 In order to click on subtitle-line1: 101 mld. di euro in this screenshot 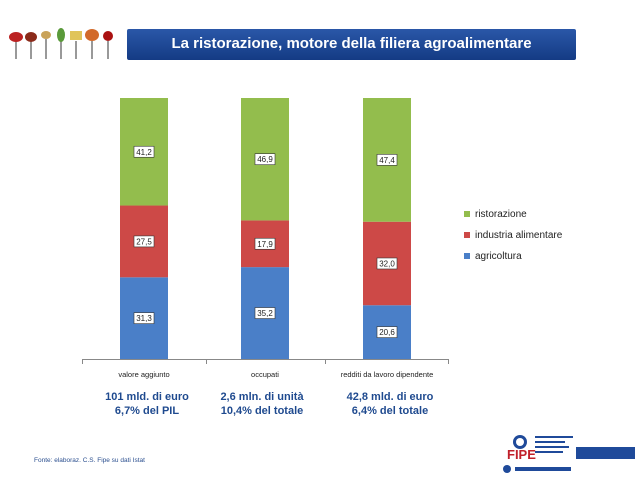, I will do `click(147, 397)`.